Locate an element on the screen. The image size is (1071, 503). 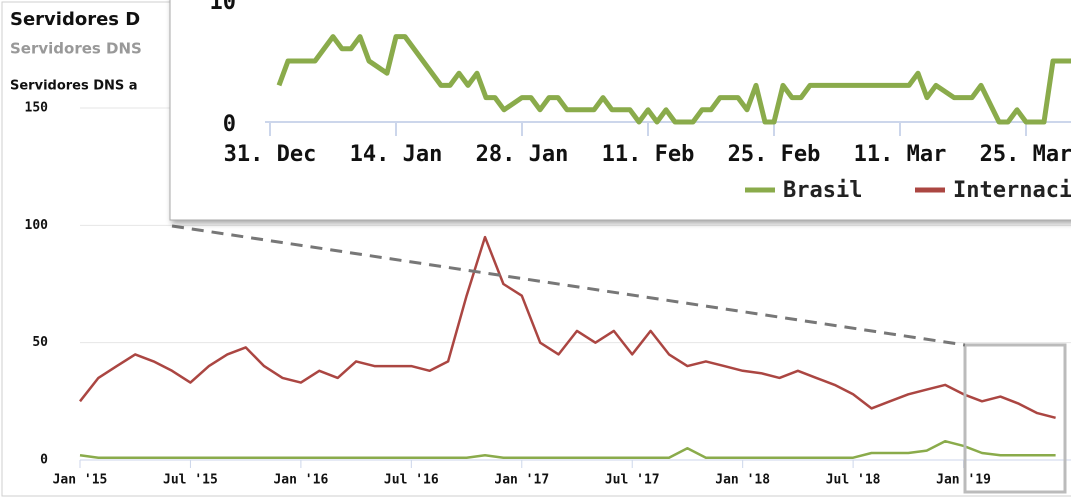
legend-label: Brasil is located at coordinates (822, 190).